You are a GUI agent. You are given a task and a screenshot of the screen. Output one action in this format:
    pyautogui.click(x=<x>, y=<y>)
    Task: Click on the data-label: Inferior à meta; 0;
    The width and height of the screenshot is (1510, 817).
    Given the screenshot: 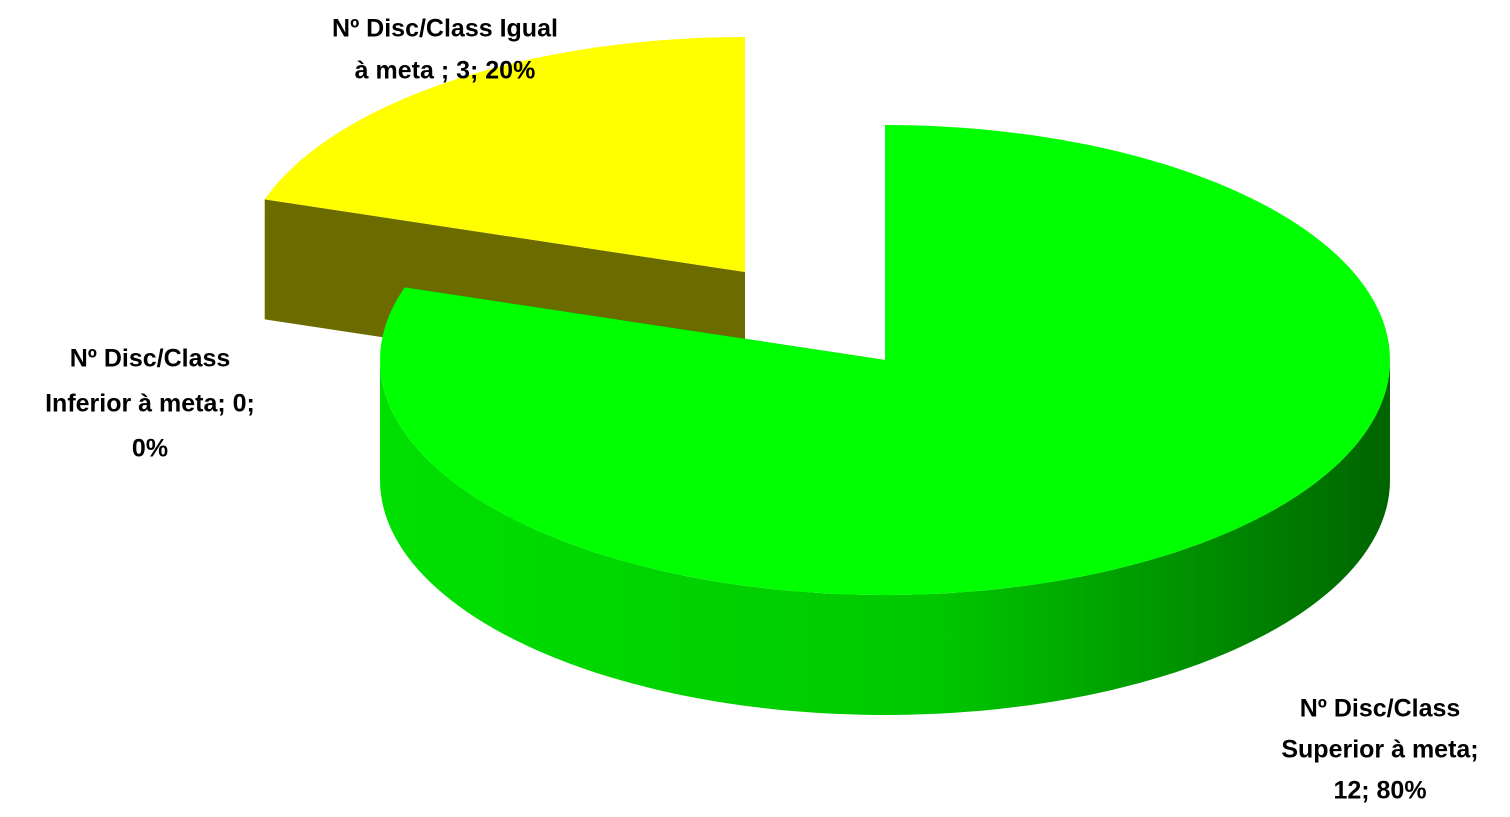 What is the action you would take?
    pyautogui.click(x=150, y=404)
    